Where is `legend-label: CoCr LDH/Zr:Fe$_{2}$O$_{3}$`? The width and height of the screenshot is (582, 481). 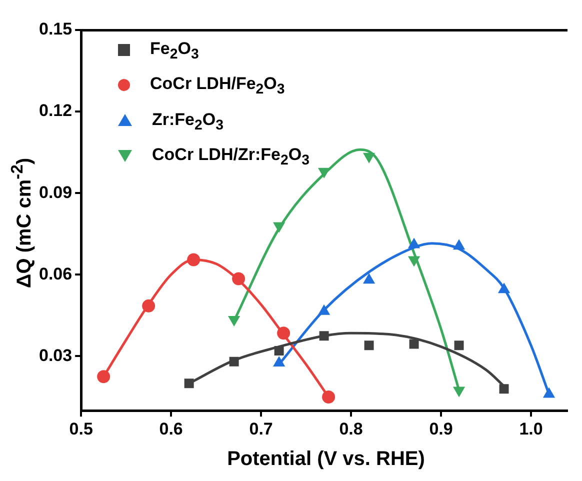
legend-label: CoCr LDH/Zr:Fe$_{2}$O$_{3}$ is located at coordinates (231, 157).